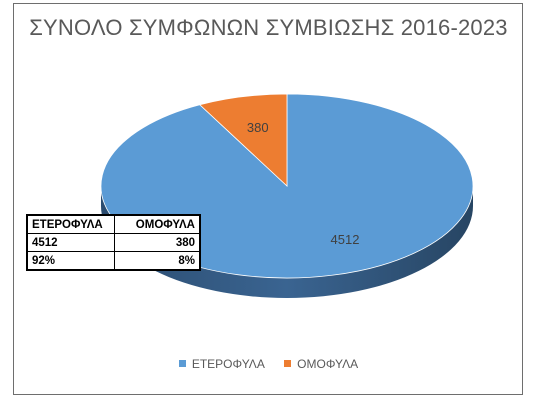 The image size is (537, 408). What do you see at coordinates (71, 224) in the screenshot?
I see `table-header-cell: ΕΤΕΡΟΦΥΛΑ` at bounding box center [71, 224].